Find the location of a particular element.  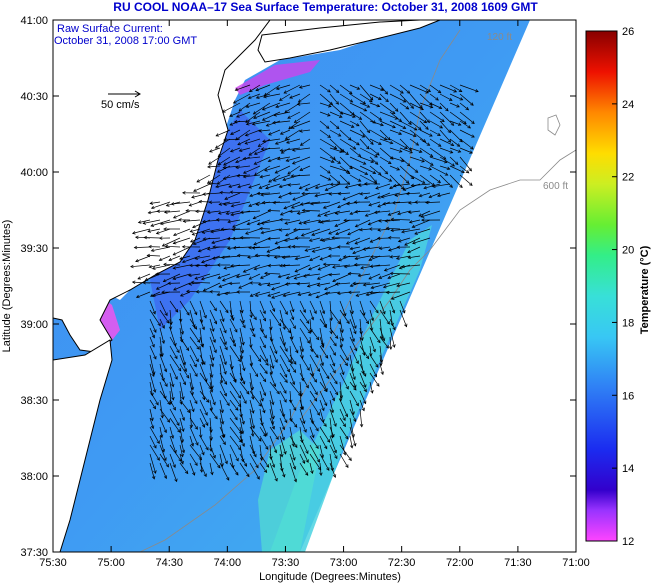

x-tick-label: 74:30 is located at coordinates (169, 563).